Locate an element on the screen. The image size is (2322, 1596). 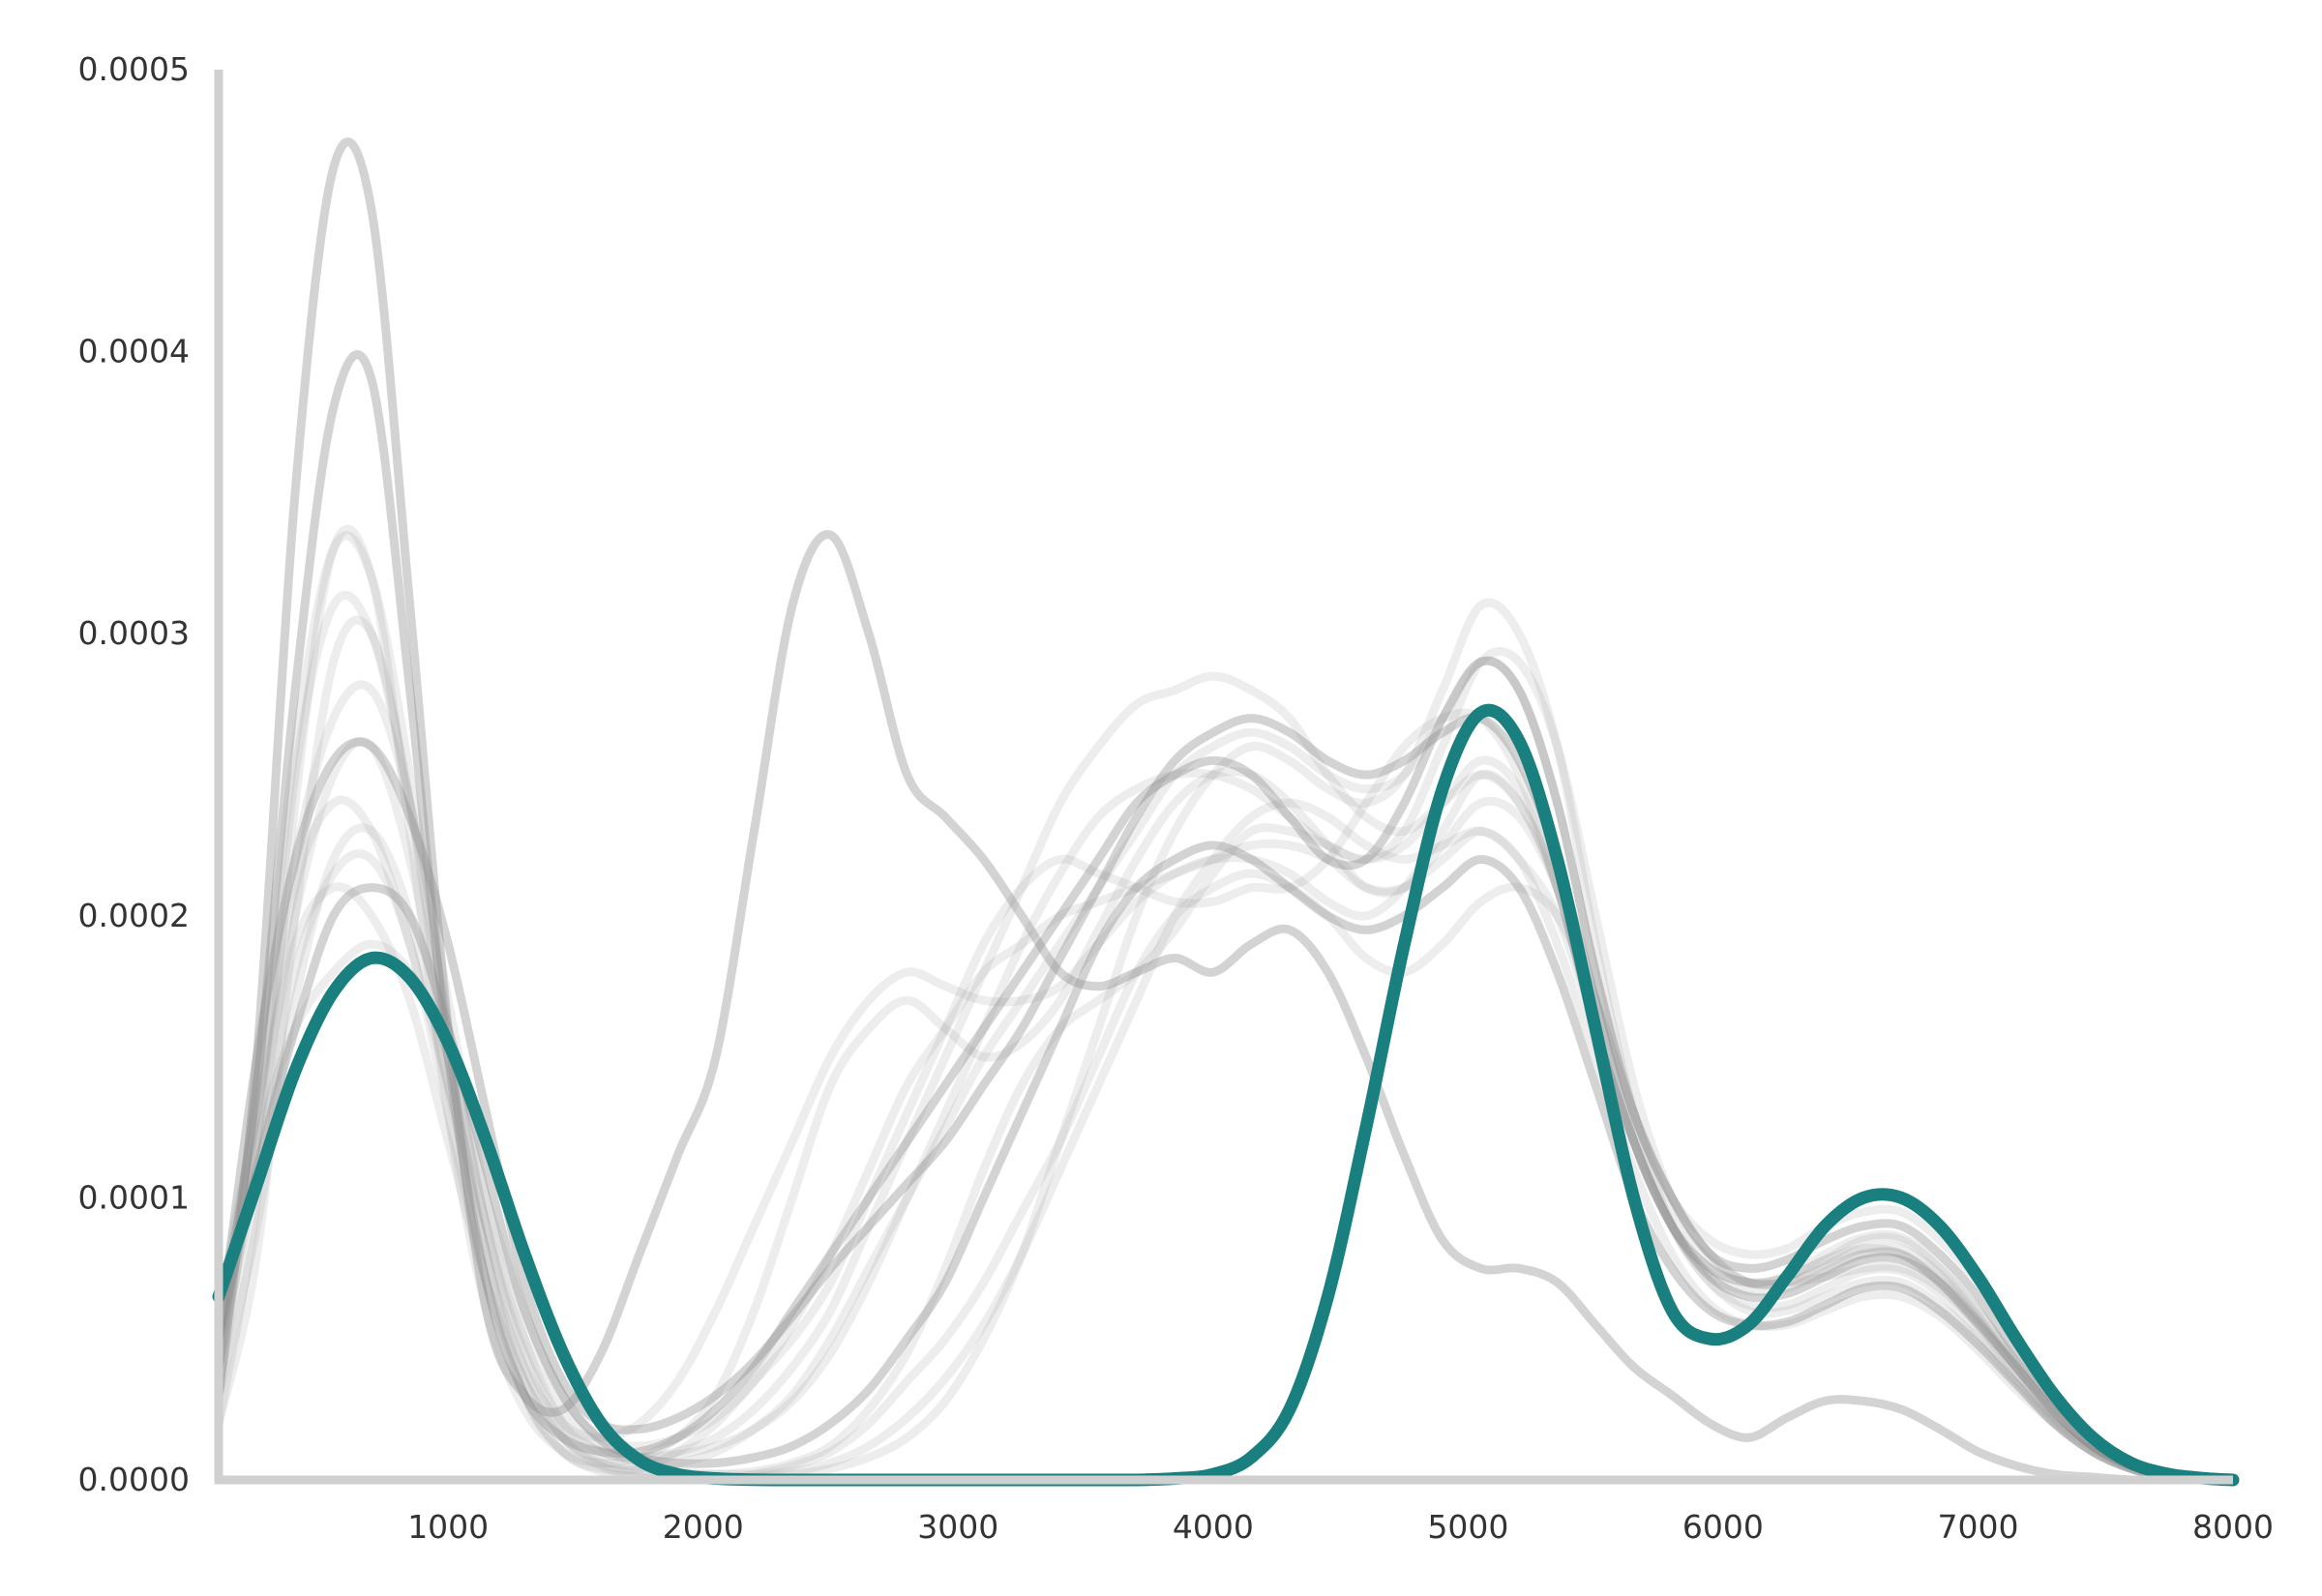
x-tick-labels: 1000 2000 3000 4000 5000 6000 7000 8000 is located at coordinates (1340, 1527).